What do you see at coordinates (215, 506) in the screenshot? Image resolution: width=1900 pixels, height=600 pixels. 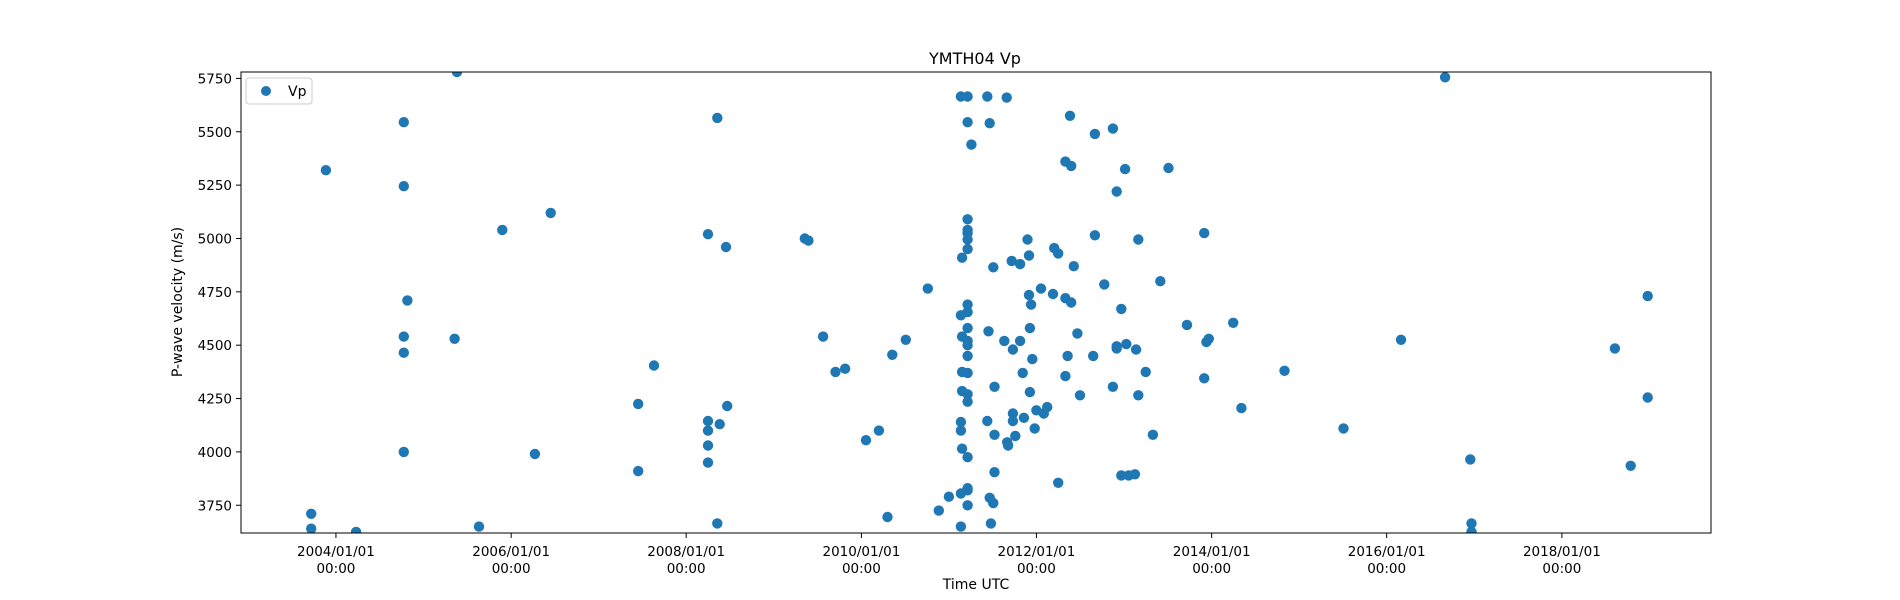 I see `y-tick-label: 3750` at bounding box center [215, 506].